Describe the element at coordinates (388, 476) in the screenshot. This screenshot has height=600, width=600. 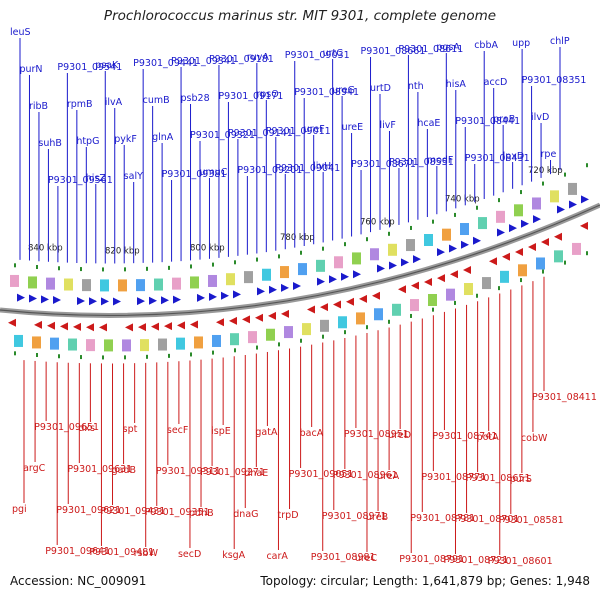
I see `reverse-gene-label: ureA` at that location.